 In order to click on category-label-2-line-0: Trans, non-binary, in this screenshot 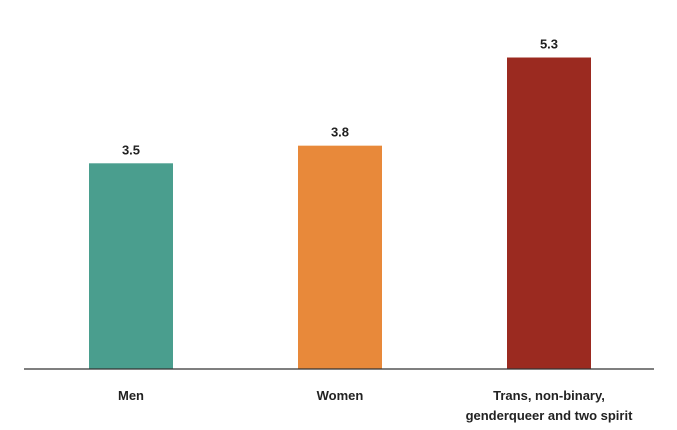, I will do `click(549, 395)`.